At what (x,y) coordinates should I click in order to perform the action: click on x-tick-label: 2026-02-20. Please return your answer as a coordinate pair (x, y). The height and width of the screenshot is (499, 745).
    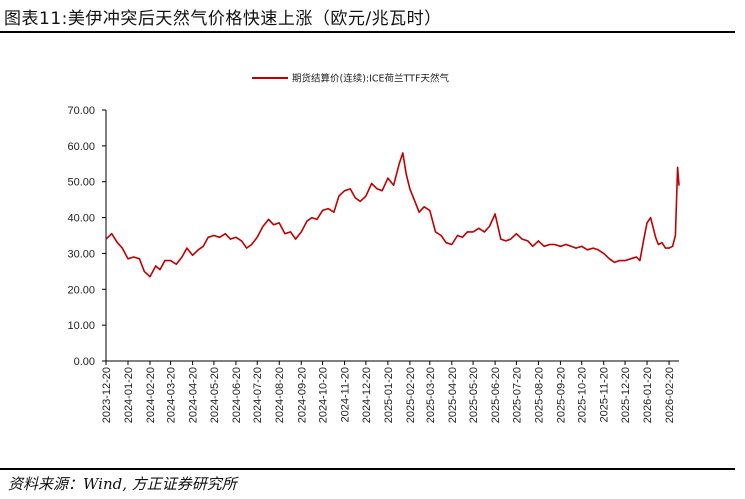
    Looking at the image, I should click on (670, 395).